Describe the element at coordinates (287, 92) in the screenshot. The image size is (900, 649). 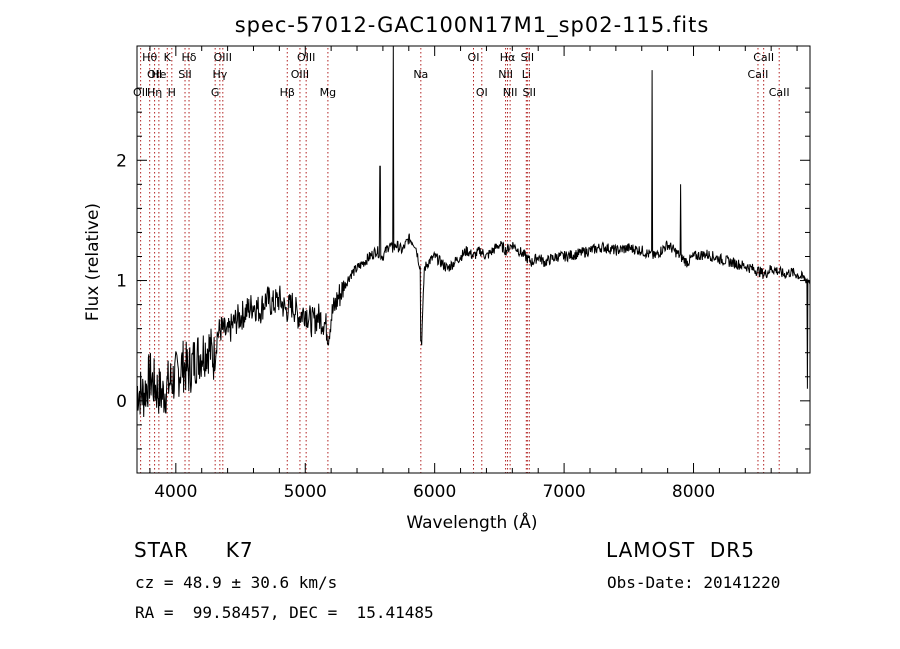
I see `spectral-line-label: Hβ` at that location.